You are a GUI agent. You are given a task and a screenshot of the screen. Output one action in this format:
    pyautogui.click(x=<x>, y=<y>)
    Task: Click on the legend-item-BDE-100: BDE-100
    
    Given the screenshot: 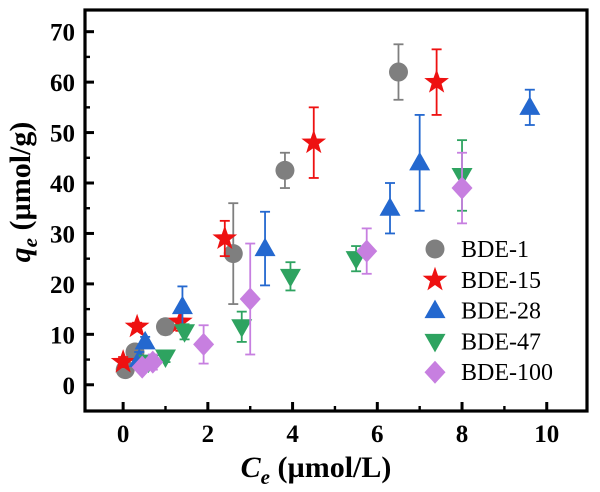 What is the action you would take?
    pyautogui.click(x=488, y=373)
    